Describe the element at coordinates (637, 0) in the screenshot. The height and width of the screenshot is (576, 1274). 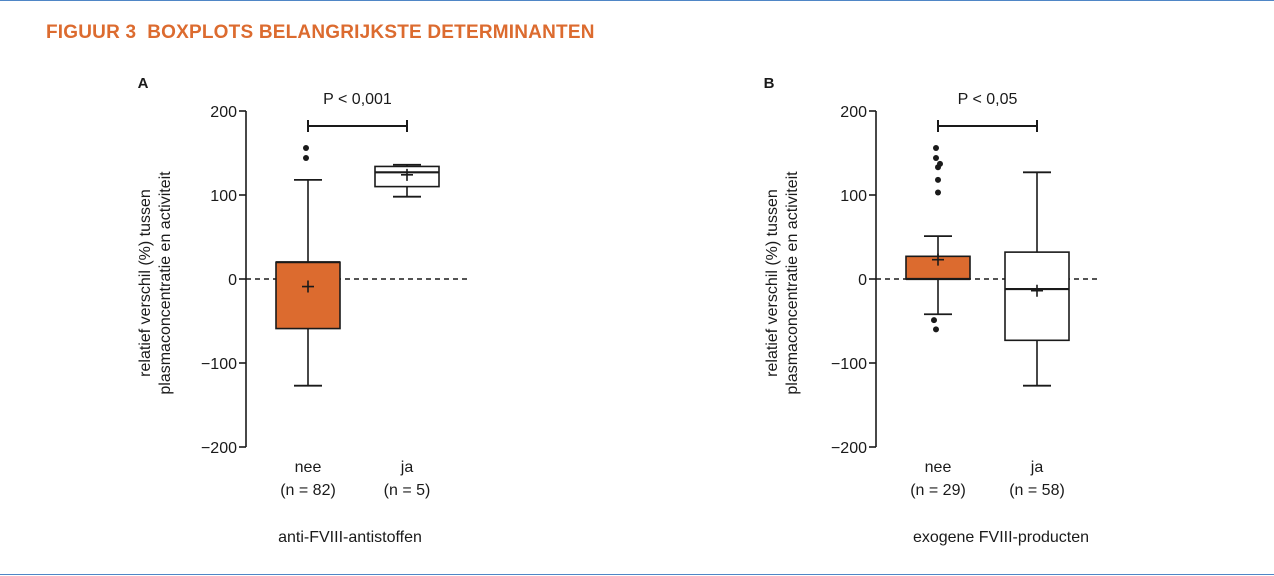
I see `top-rule` at that location.